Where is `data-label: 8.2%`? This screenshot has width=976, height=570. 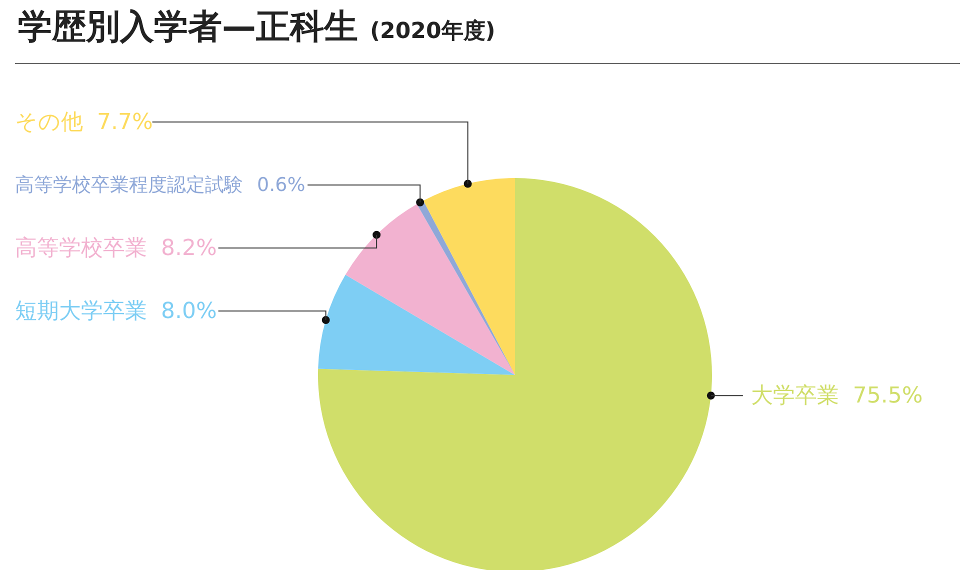
data-label: 8.2% is located at coordinates (189, 248).